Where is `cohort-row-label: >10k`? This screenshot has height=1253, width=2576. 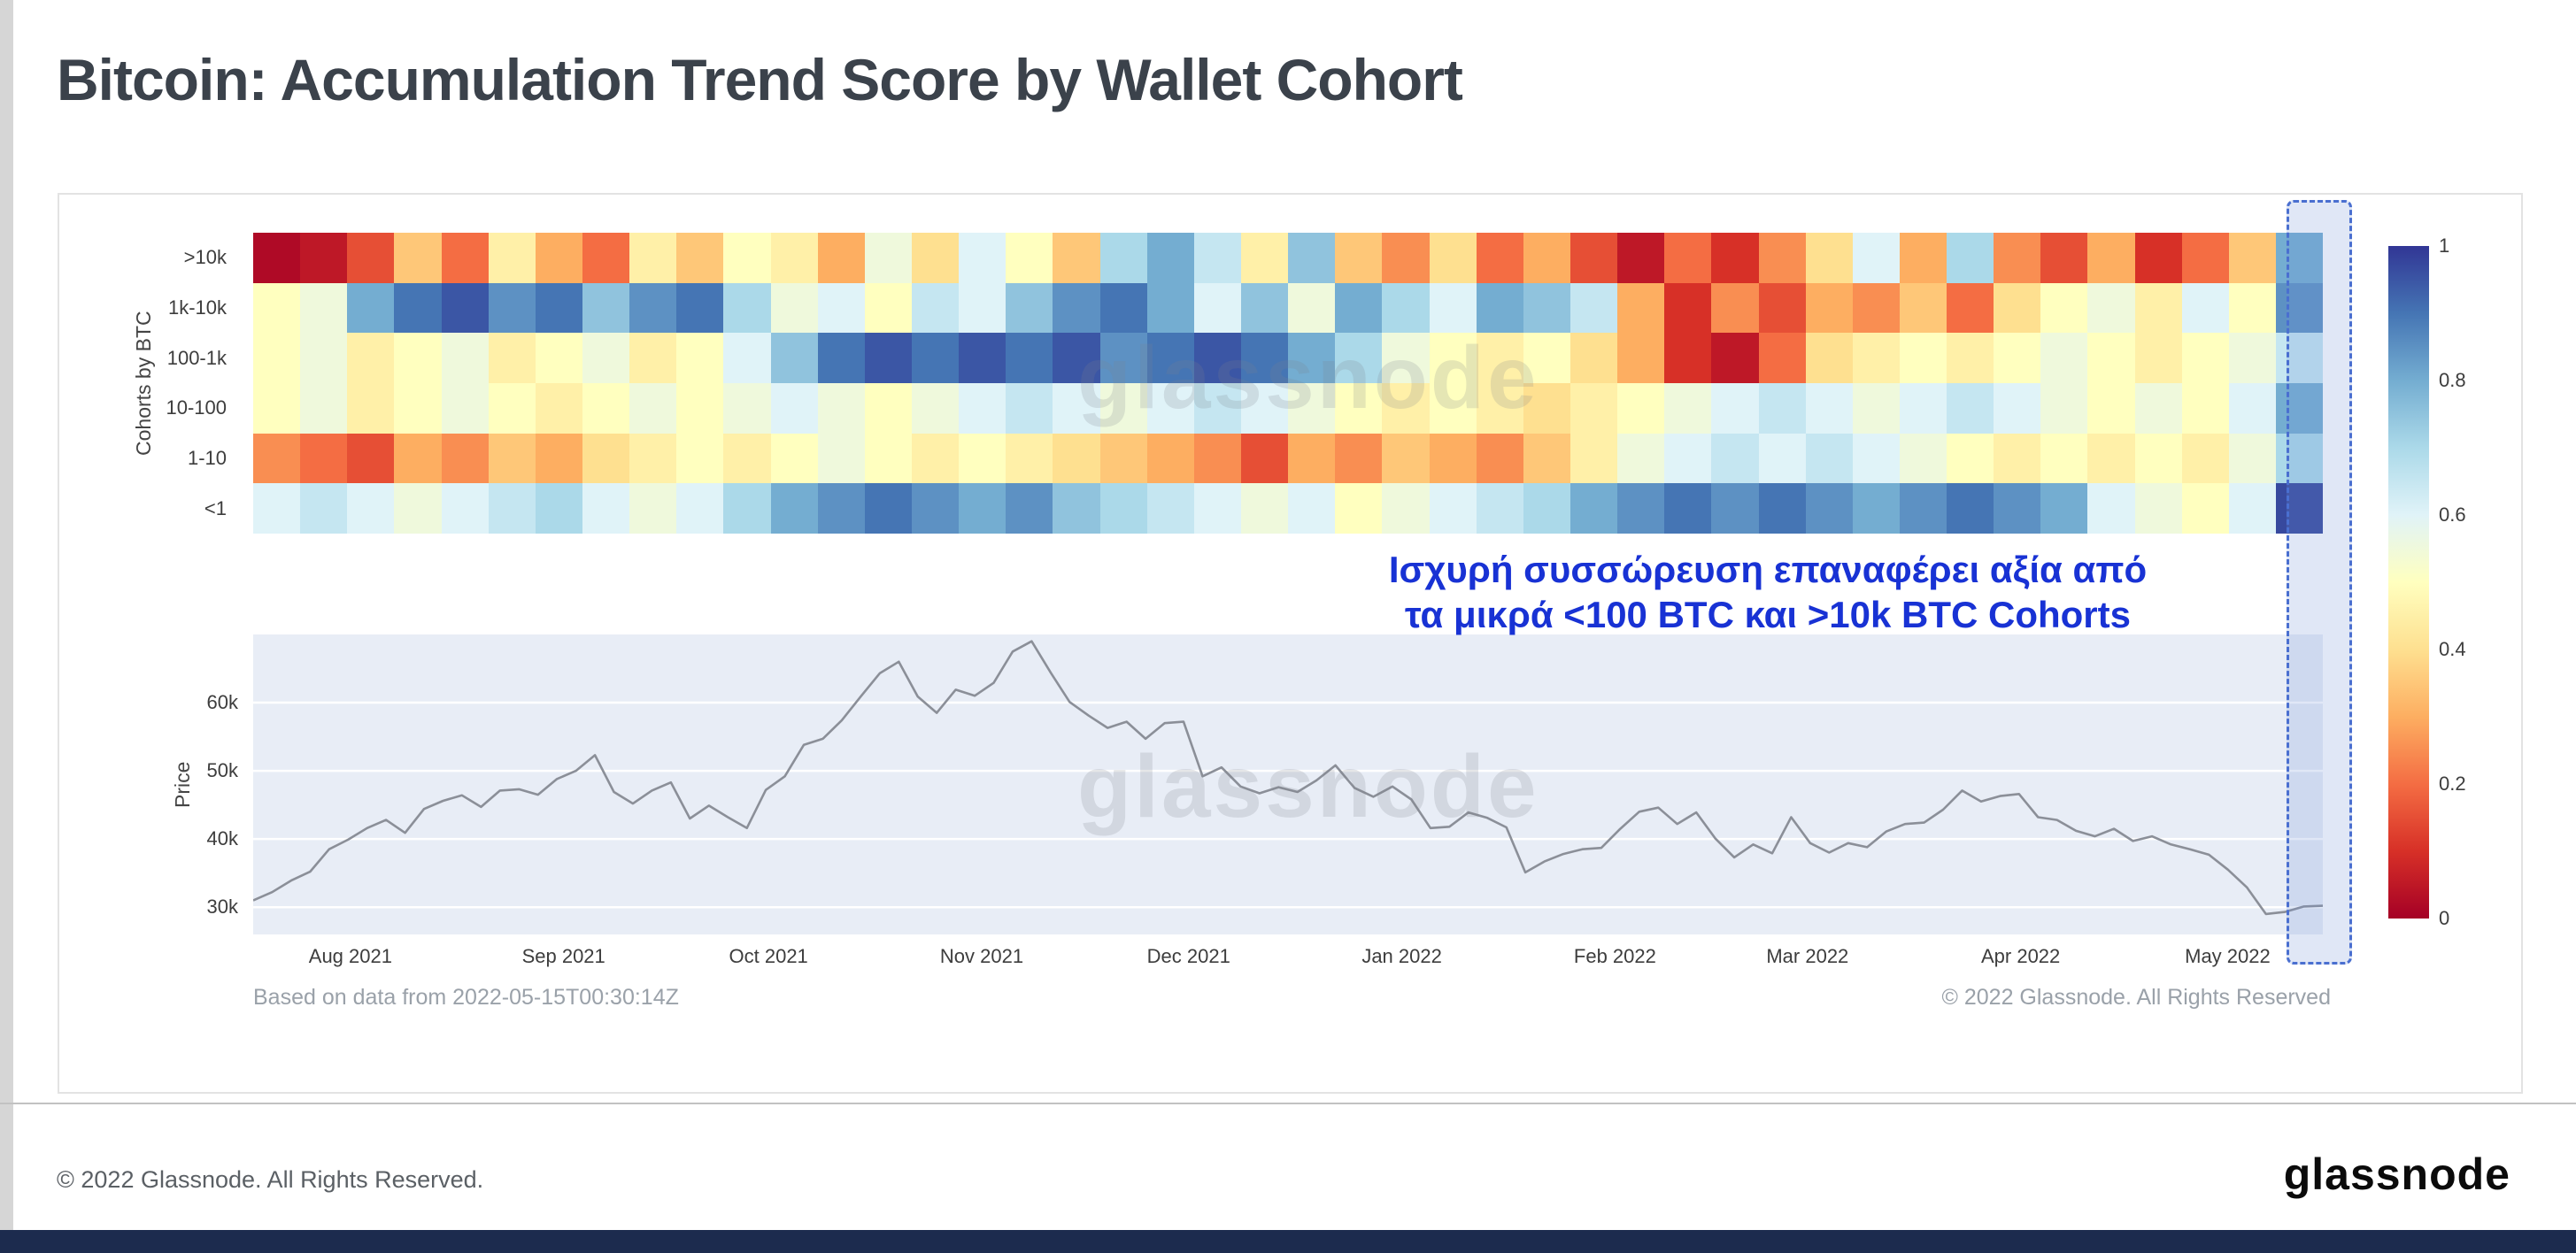
cohort-row-label: >10k is located at coordinates (205, 257).